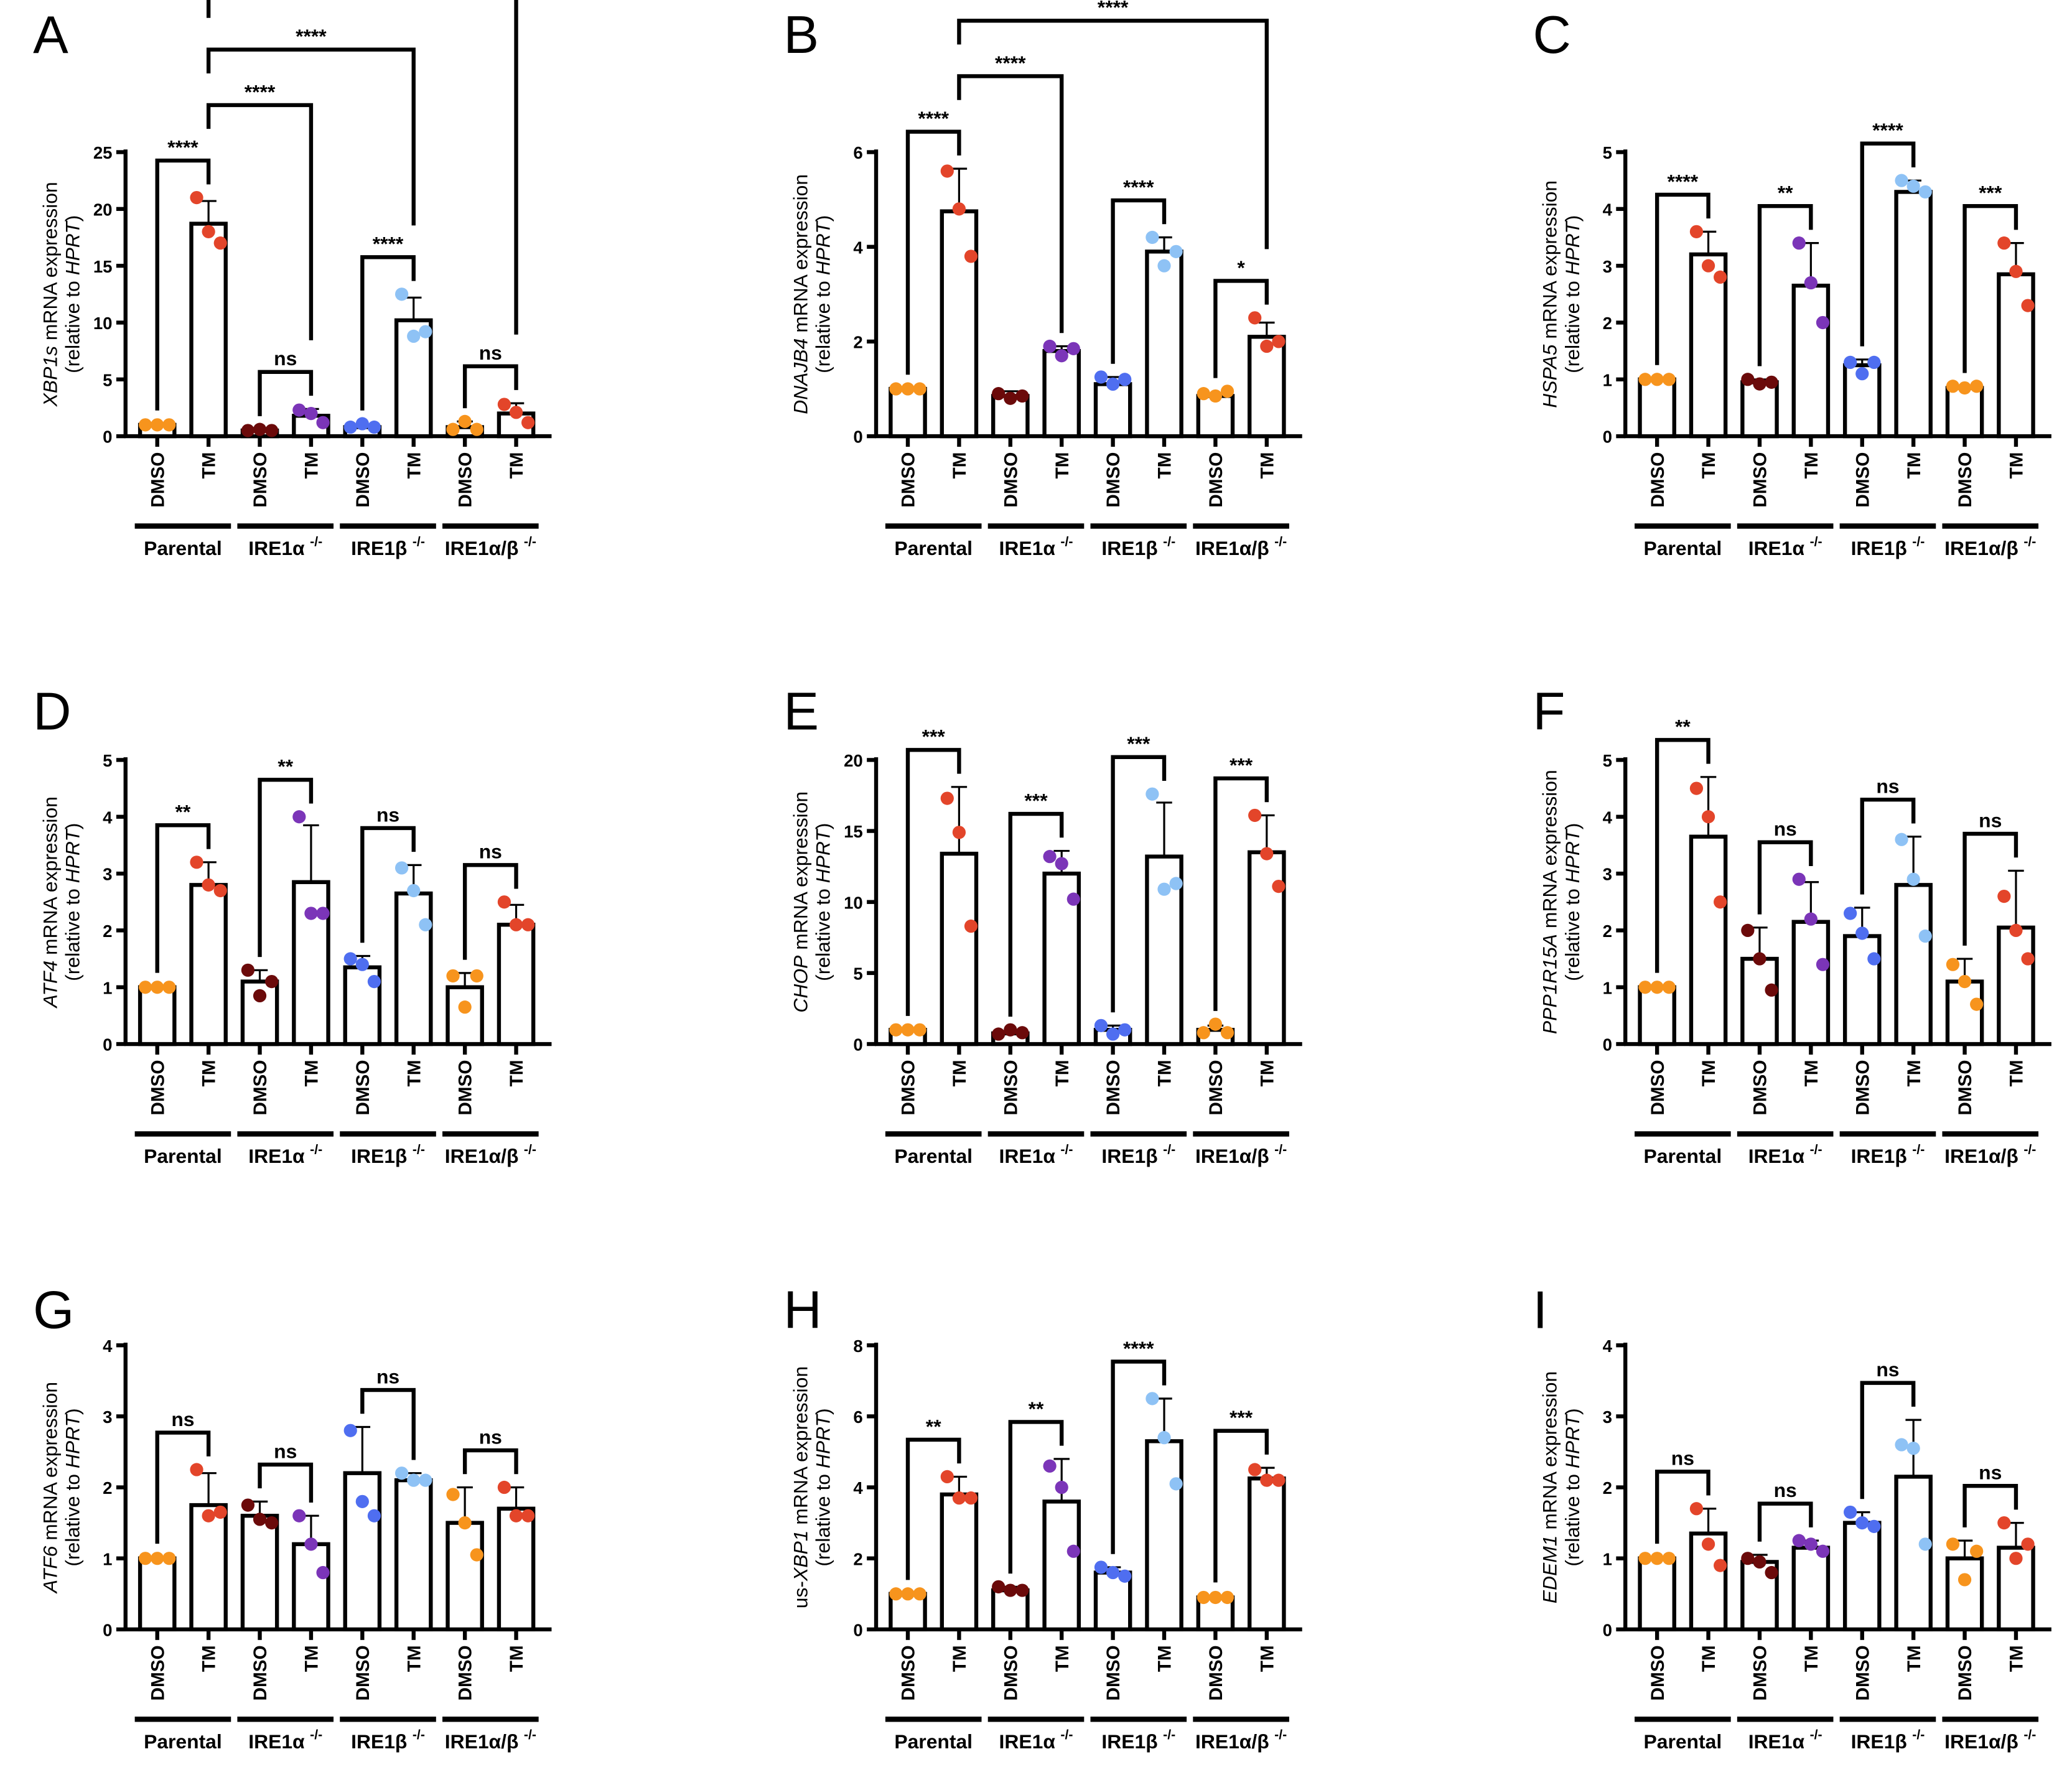 Image resolution: width=2072 pixels, height=1767 pixels. What do you see at coordinates (1608, 209) in the screenshot?
I see `y-tick-label: 4` at bounding box center [1608, 209].